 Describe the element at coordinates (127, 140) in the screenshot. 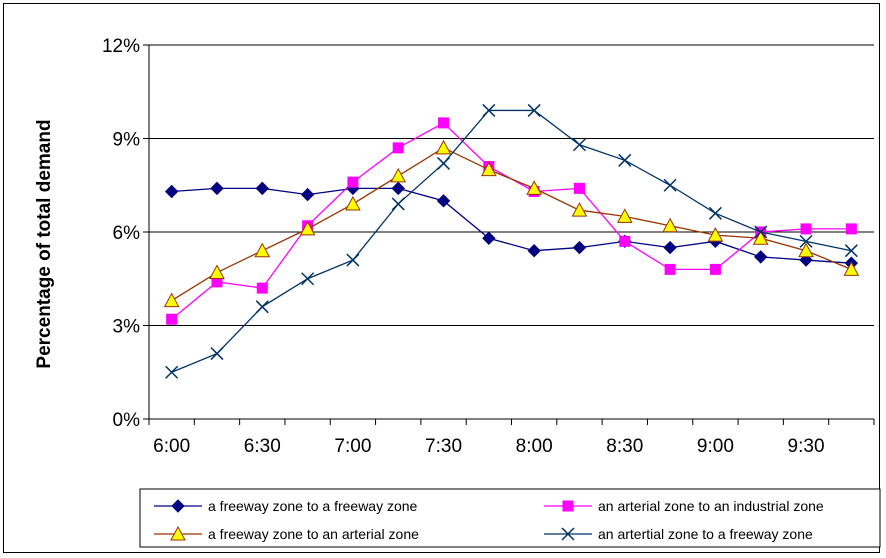

I see `y-tick-label: 9%` at that location.